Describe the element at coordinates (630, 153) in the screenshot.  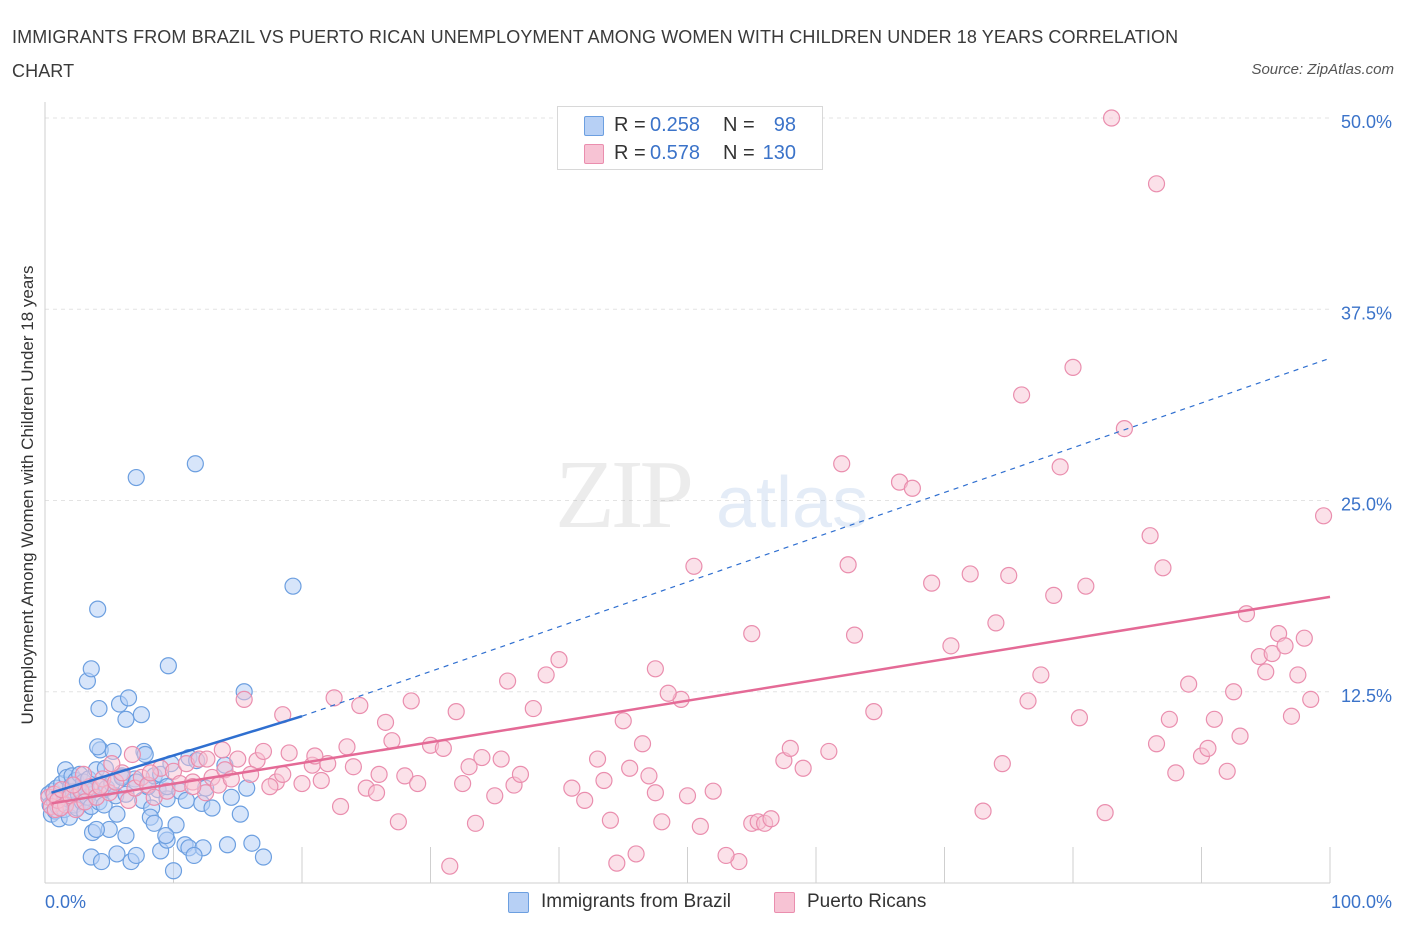
I see `r-label: R =` at that location.